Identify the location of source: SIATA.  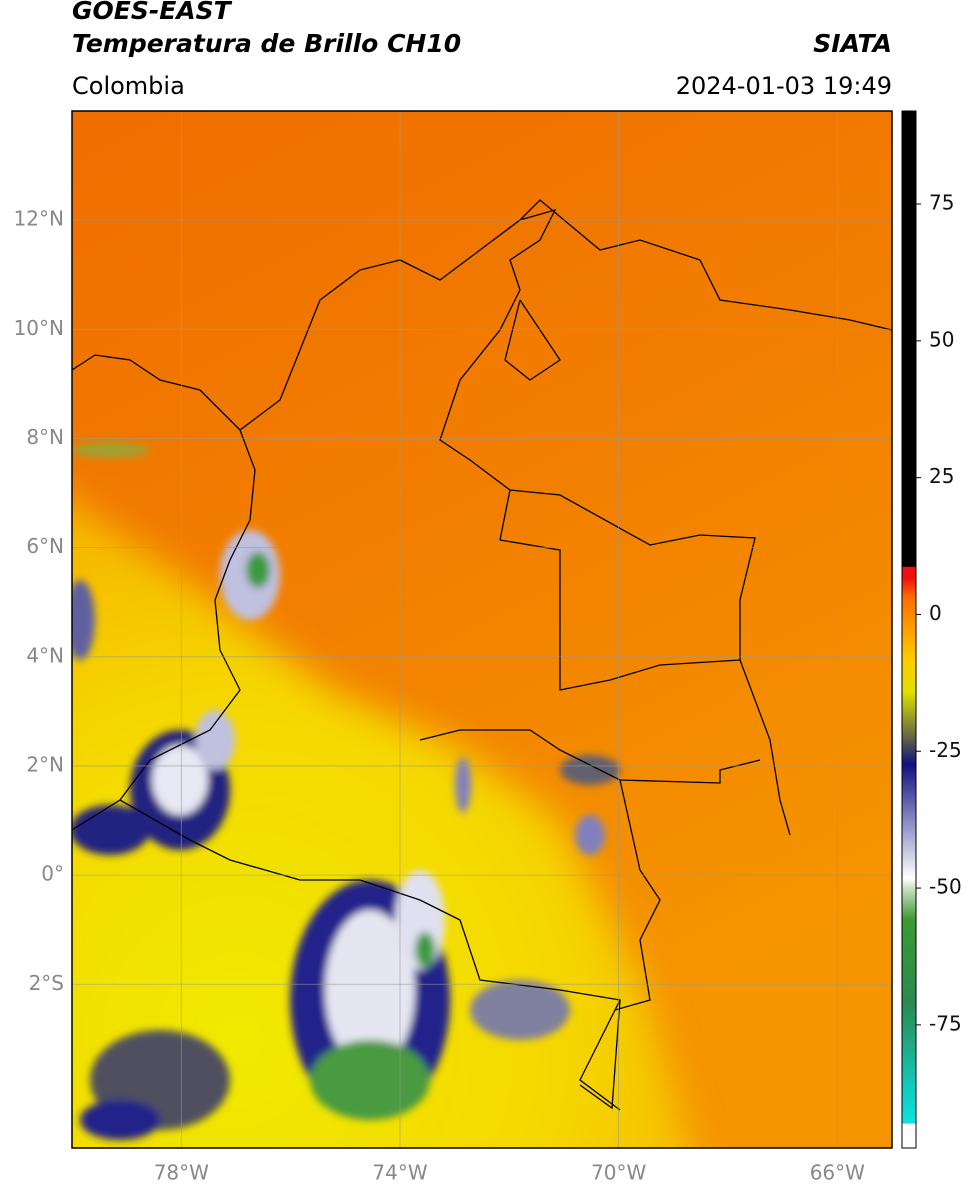
(852, 43).